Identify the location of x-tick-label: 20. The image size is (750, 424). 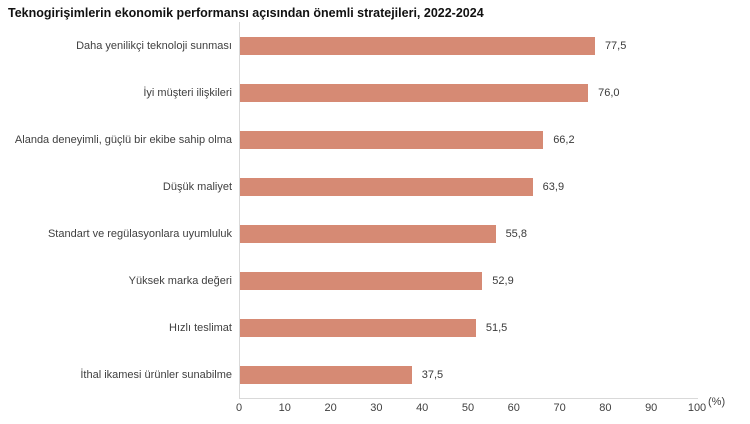
(330, 408).